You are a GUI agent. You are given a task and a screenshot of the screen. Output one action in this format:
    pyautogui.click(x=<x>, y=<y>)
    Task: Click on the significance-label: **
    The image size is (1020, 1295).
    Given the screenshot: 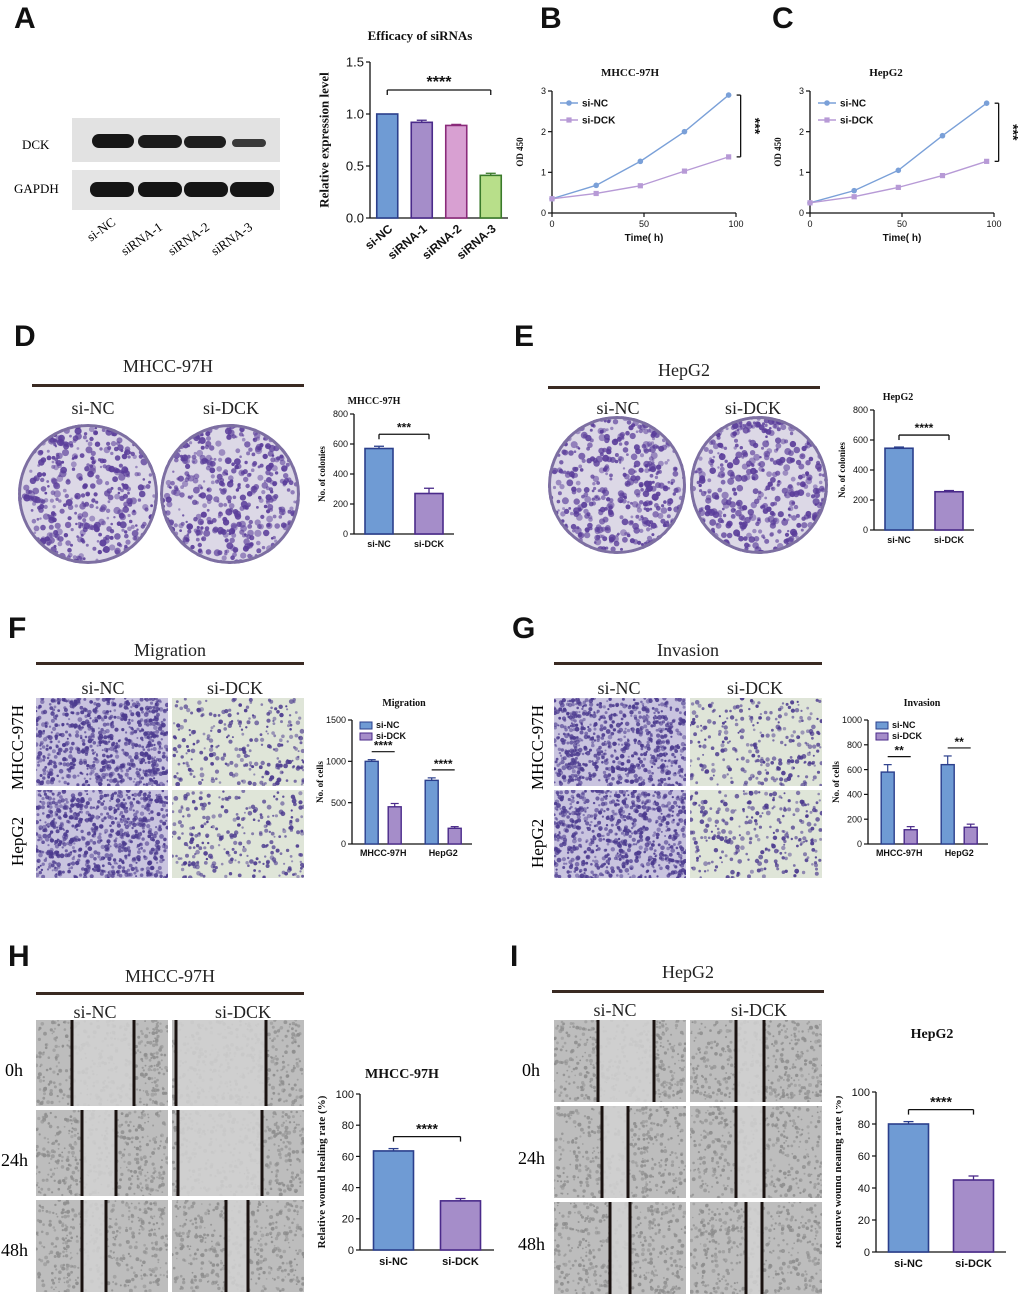 What is the action you would take?
    pyautogui.click(x=960, y=742)
    